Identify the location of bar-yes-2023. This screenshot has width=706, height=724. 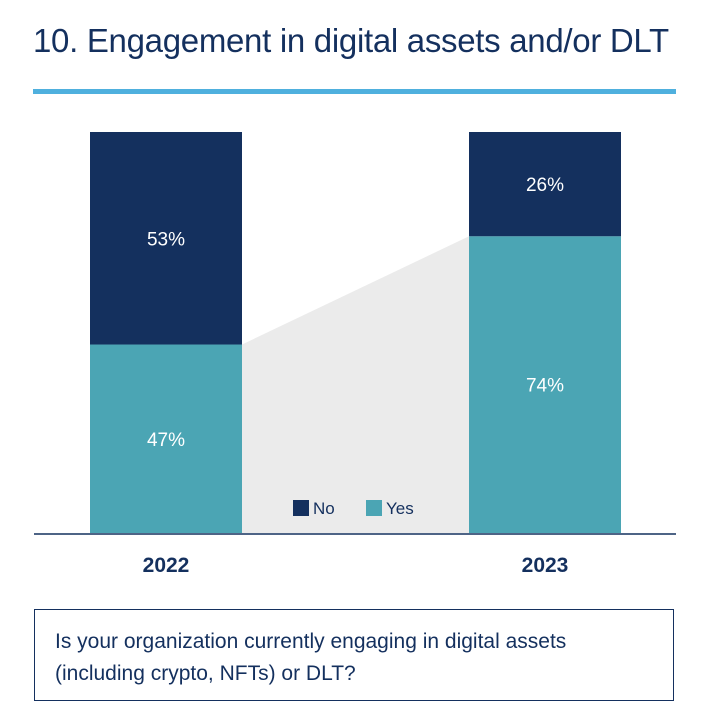
(545, 384).